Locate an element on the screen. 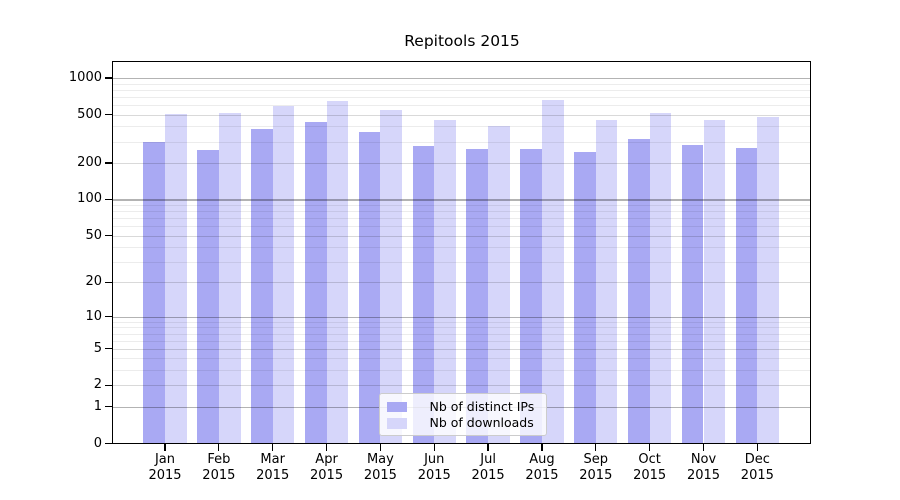 The height and width of the screenshot is (500, 900). bar-downloads-feb is located at coordinates (229, 278).